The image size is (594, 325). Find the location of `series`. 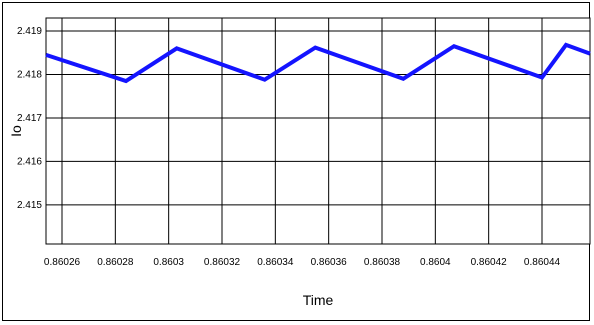

series is located at coordinates (318, 63).